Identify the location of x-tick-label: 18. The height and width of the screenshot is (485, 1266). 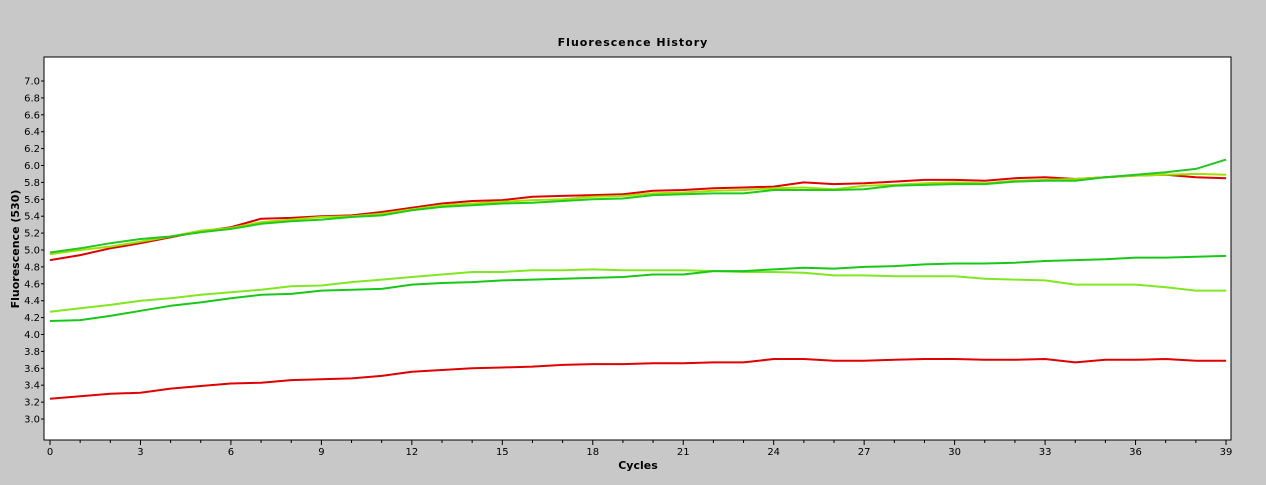
(592, 452).